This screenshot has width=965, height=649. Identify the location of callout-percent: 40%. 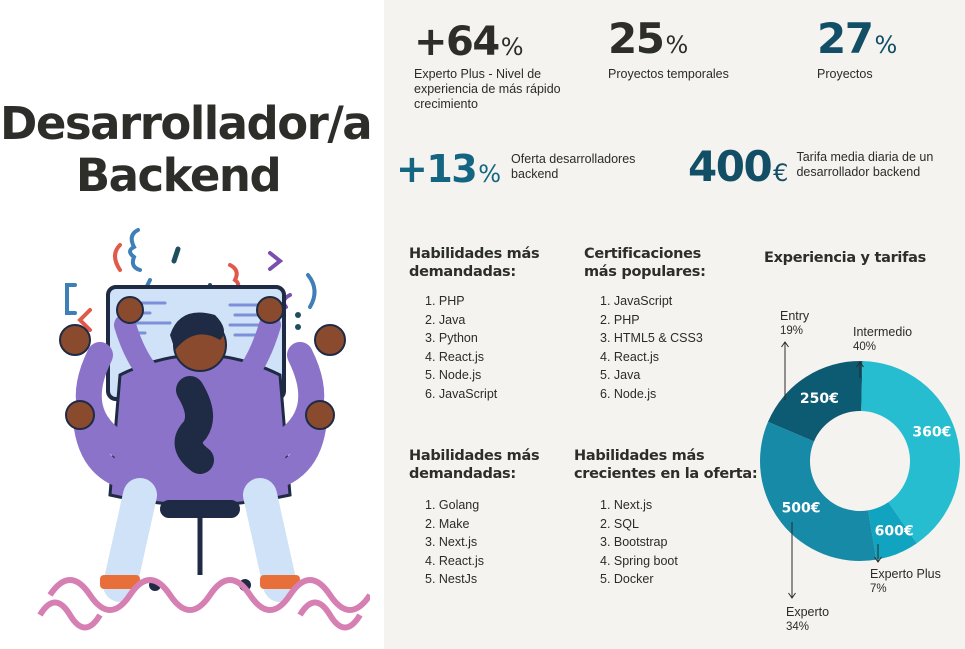
(864, 347).